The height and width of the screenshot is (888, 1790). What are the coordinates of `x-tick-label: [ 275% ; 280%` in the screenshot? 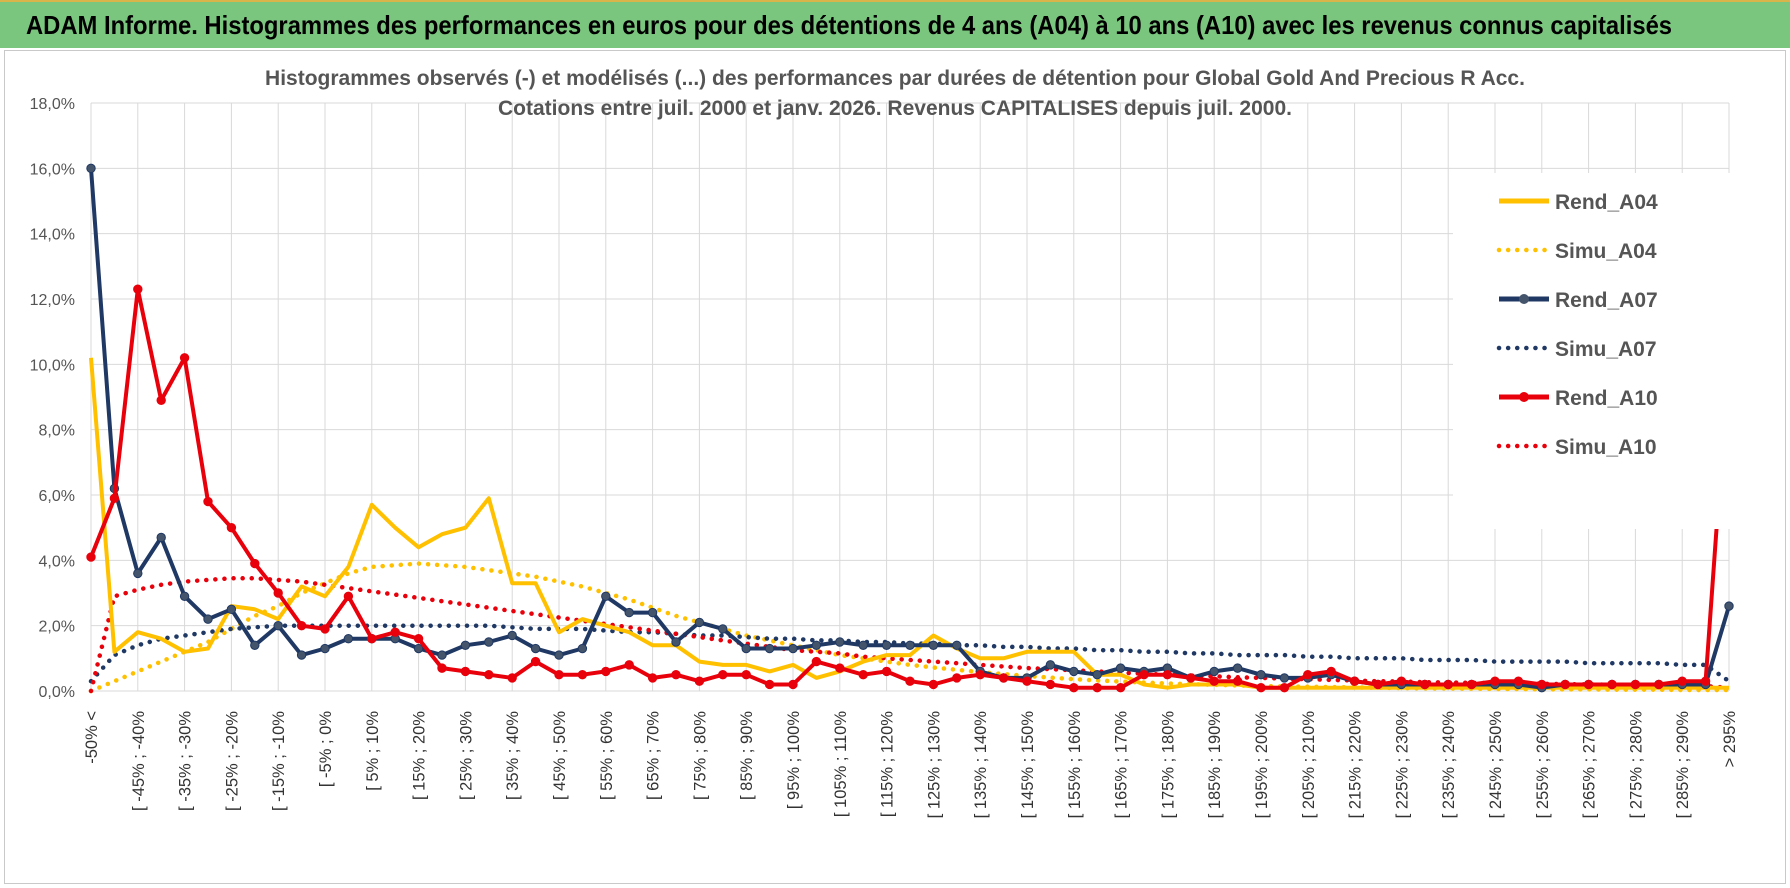 It's located at (1636, 765).